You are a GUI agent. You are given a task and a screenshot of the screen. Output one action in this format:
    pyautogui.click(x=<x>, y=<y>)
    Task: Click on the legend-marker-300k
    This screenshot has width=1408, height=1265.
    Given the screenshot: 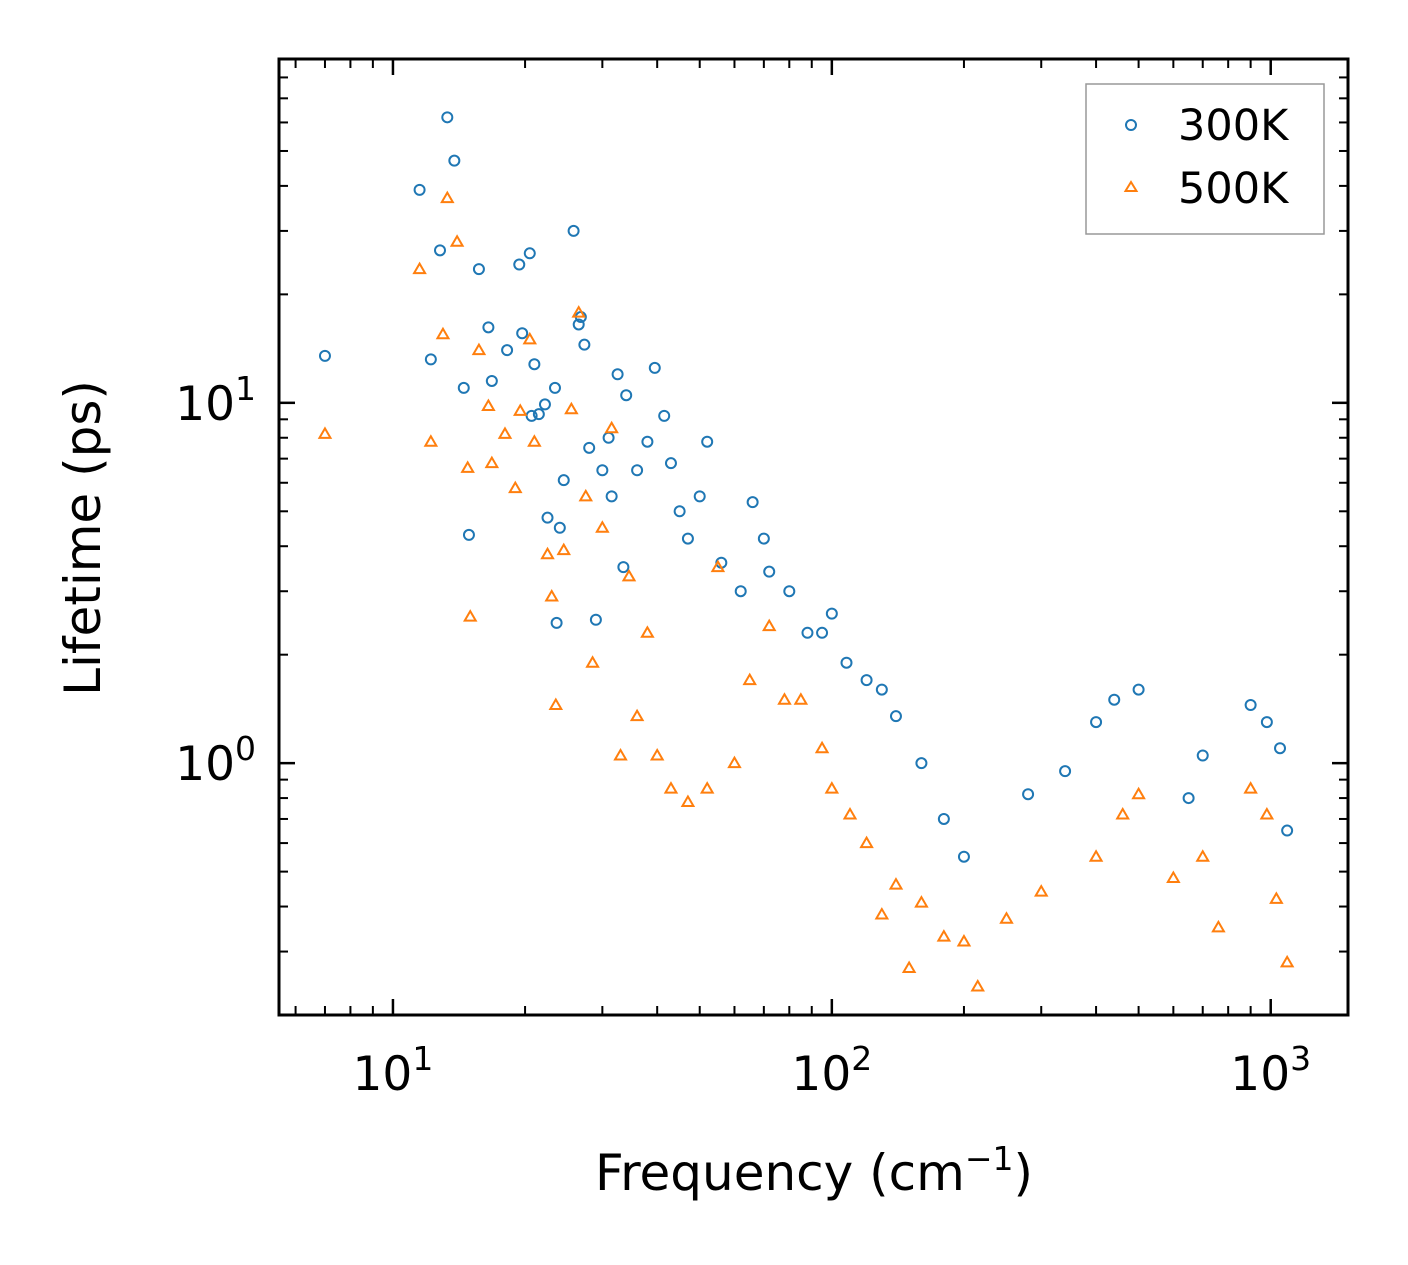 What is the action you would take?
    pyautogui.click(x=1131, y=125)
    